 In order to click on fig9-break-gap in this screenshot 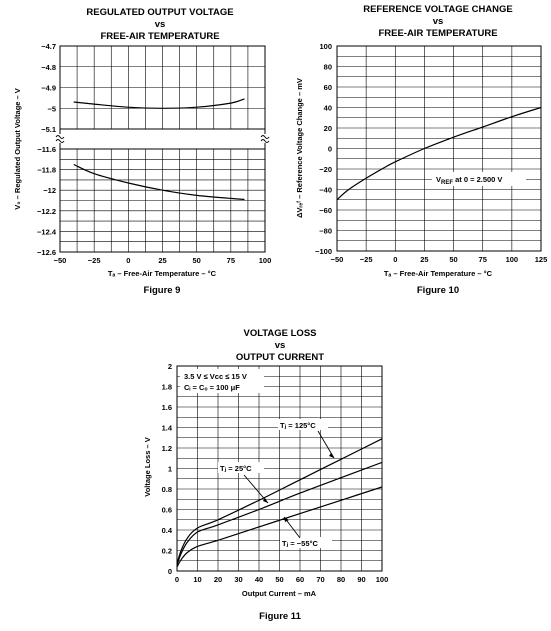, I will do `click(265, 138)`.